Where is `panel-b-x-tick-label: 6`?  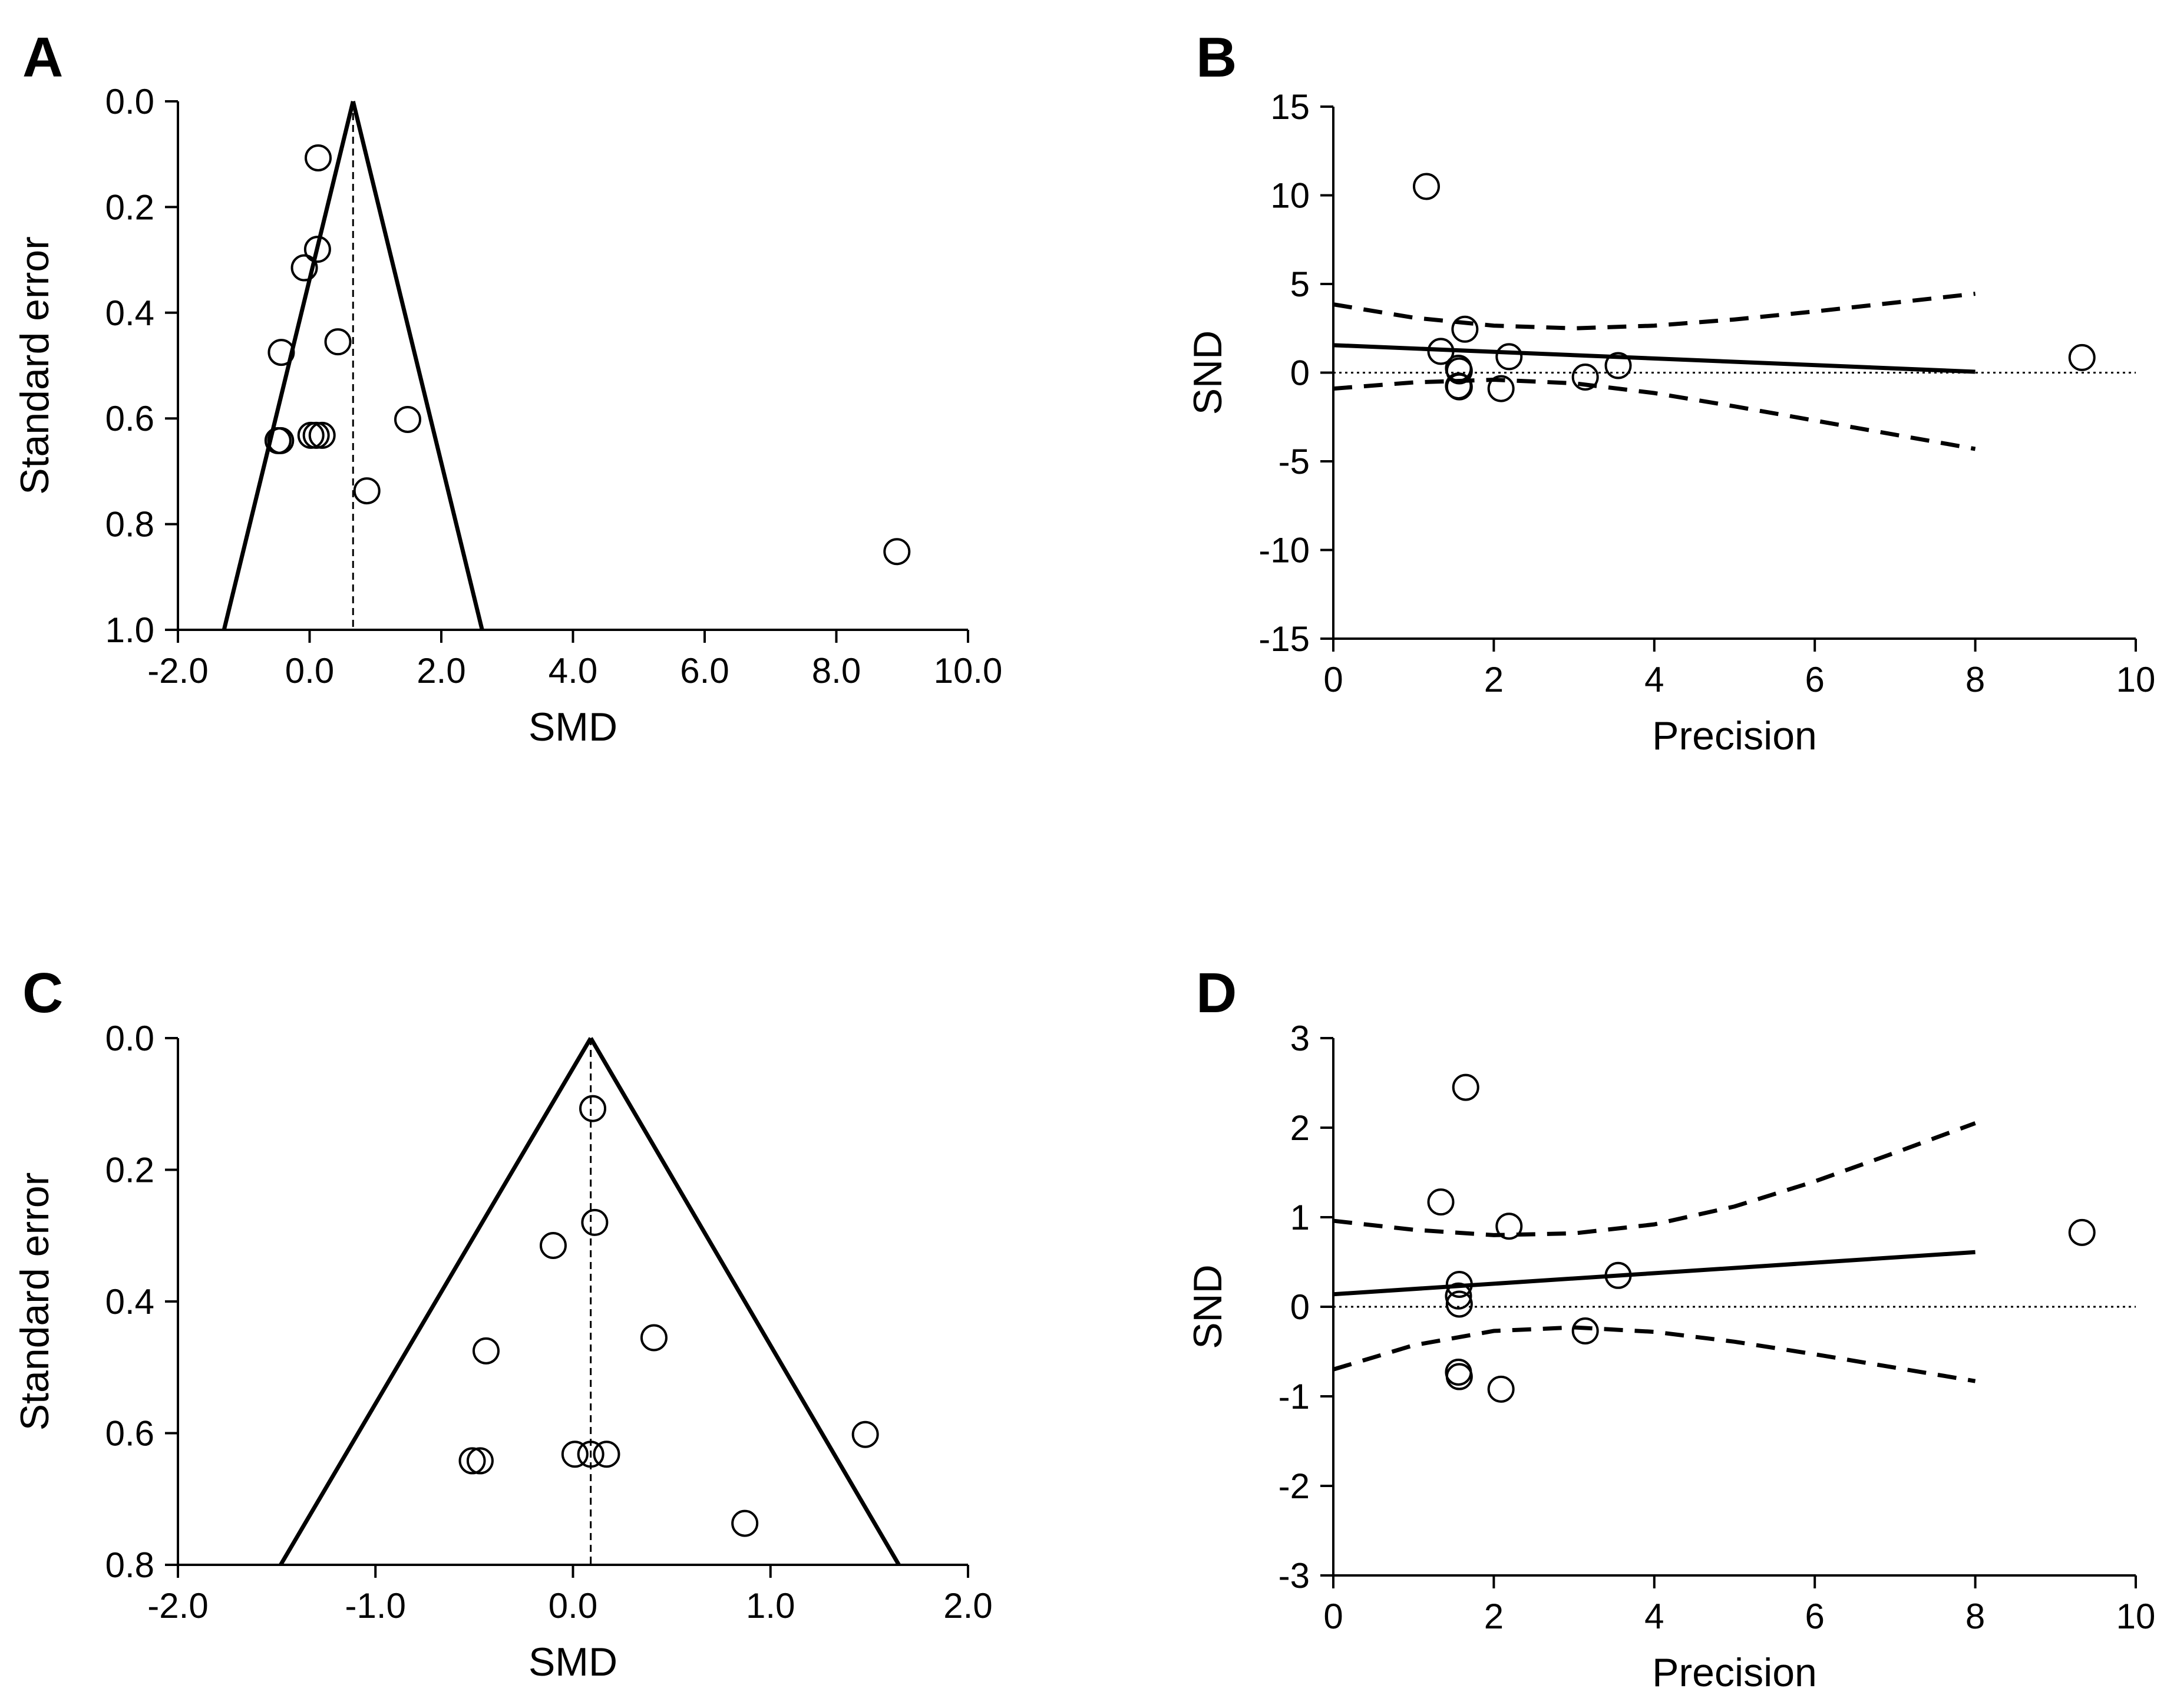
panel-b-x-tick-label: 6 is located at coordinates (1815, 679).